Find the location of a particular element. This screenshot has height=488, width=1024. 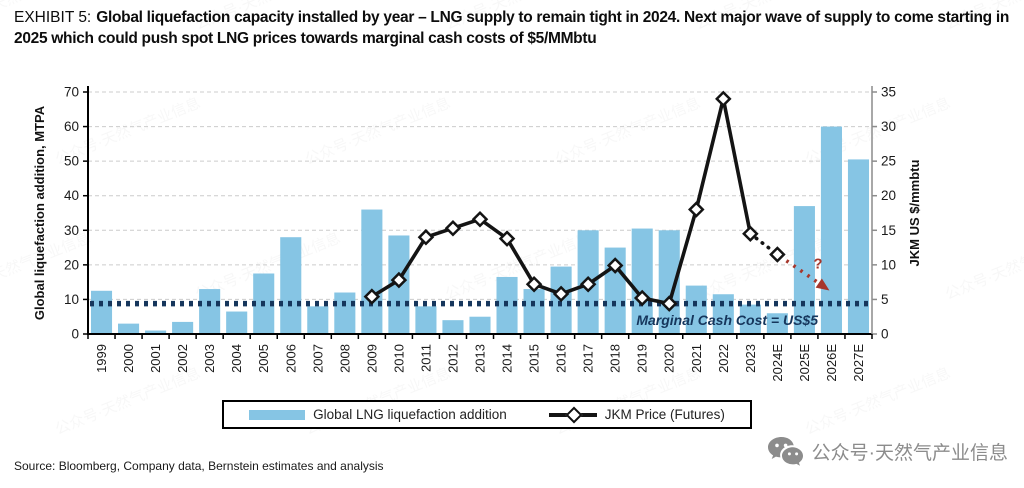

svg-text: 2003 is located at coordinates (209, 358).